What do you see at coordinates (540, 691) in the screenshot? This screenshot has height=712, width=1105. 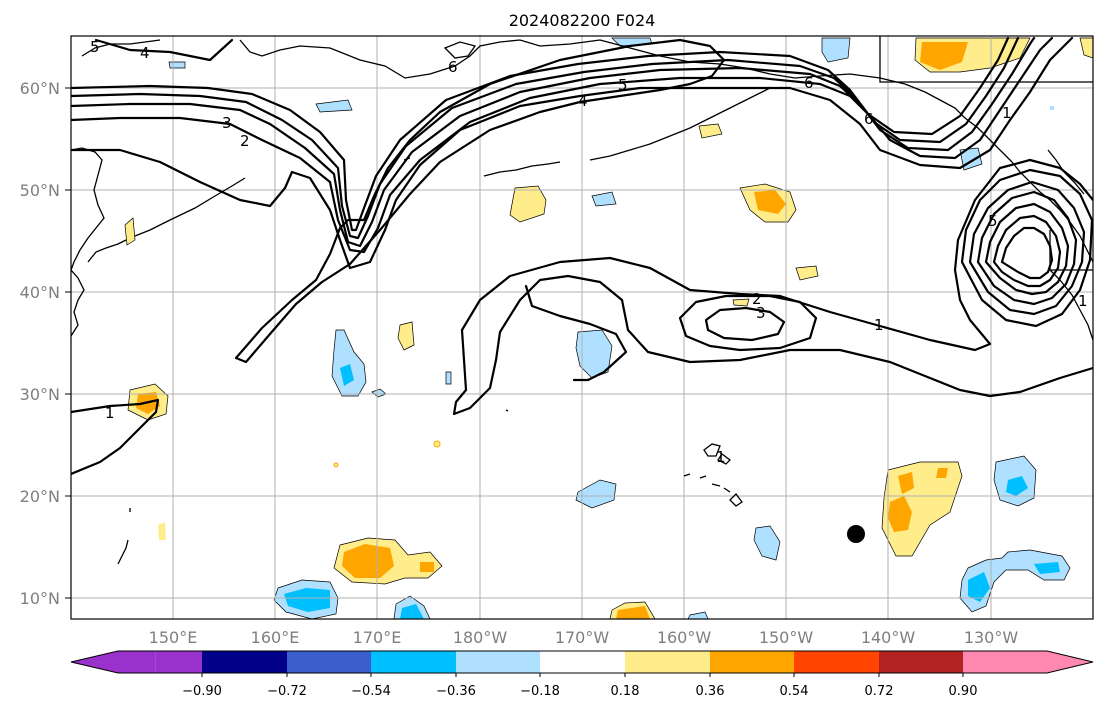 I see `colorbar-tick-label: −0.18` at bounding box center [540, 691].